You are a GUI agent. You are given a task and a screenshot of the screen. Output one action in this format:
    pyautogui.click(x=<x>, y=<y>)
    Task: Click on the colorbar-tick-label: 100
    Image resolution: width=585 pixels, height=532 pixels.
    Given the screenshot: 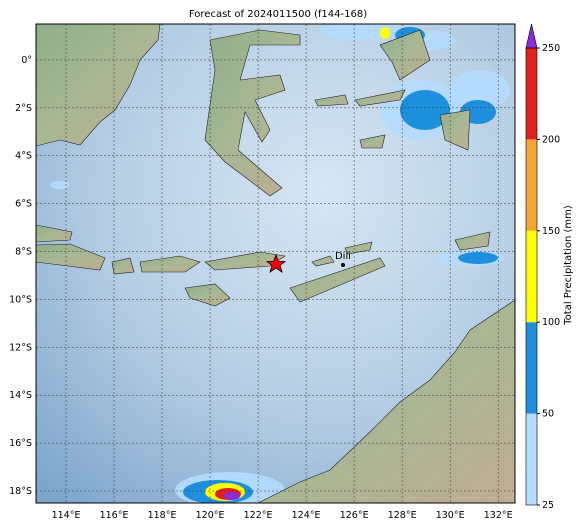 What is the action you would take?
    pyautogui.click(x=551, y=322)
    